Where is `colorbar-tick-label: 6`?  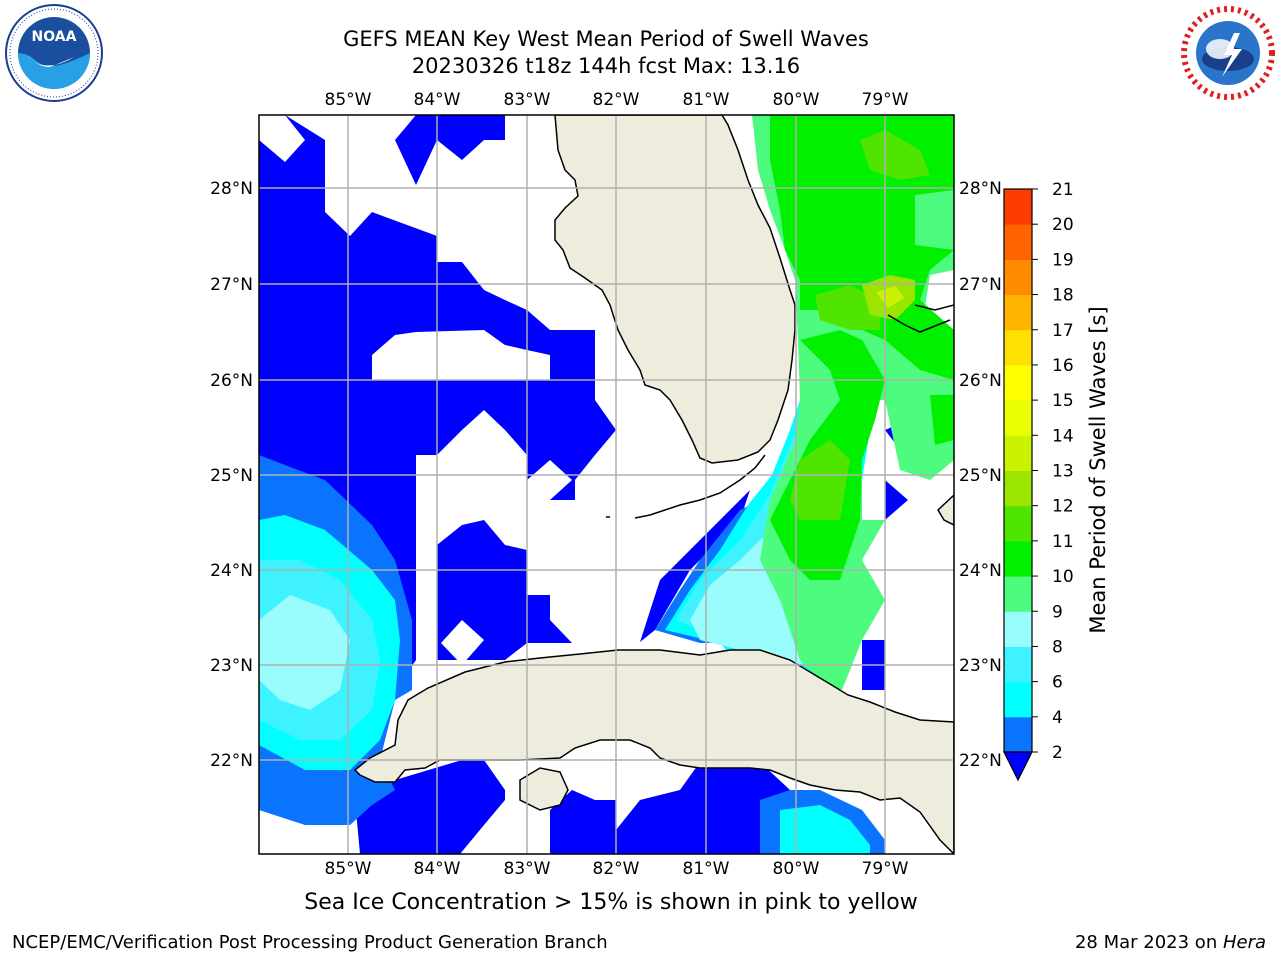
colorbar-tick-label: 6 is located at coordinates (1057, 683).